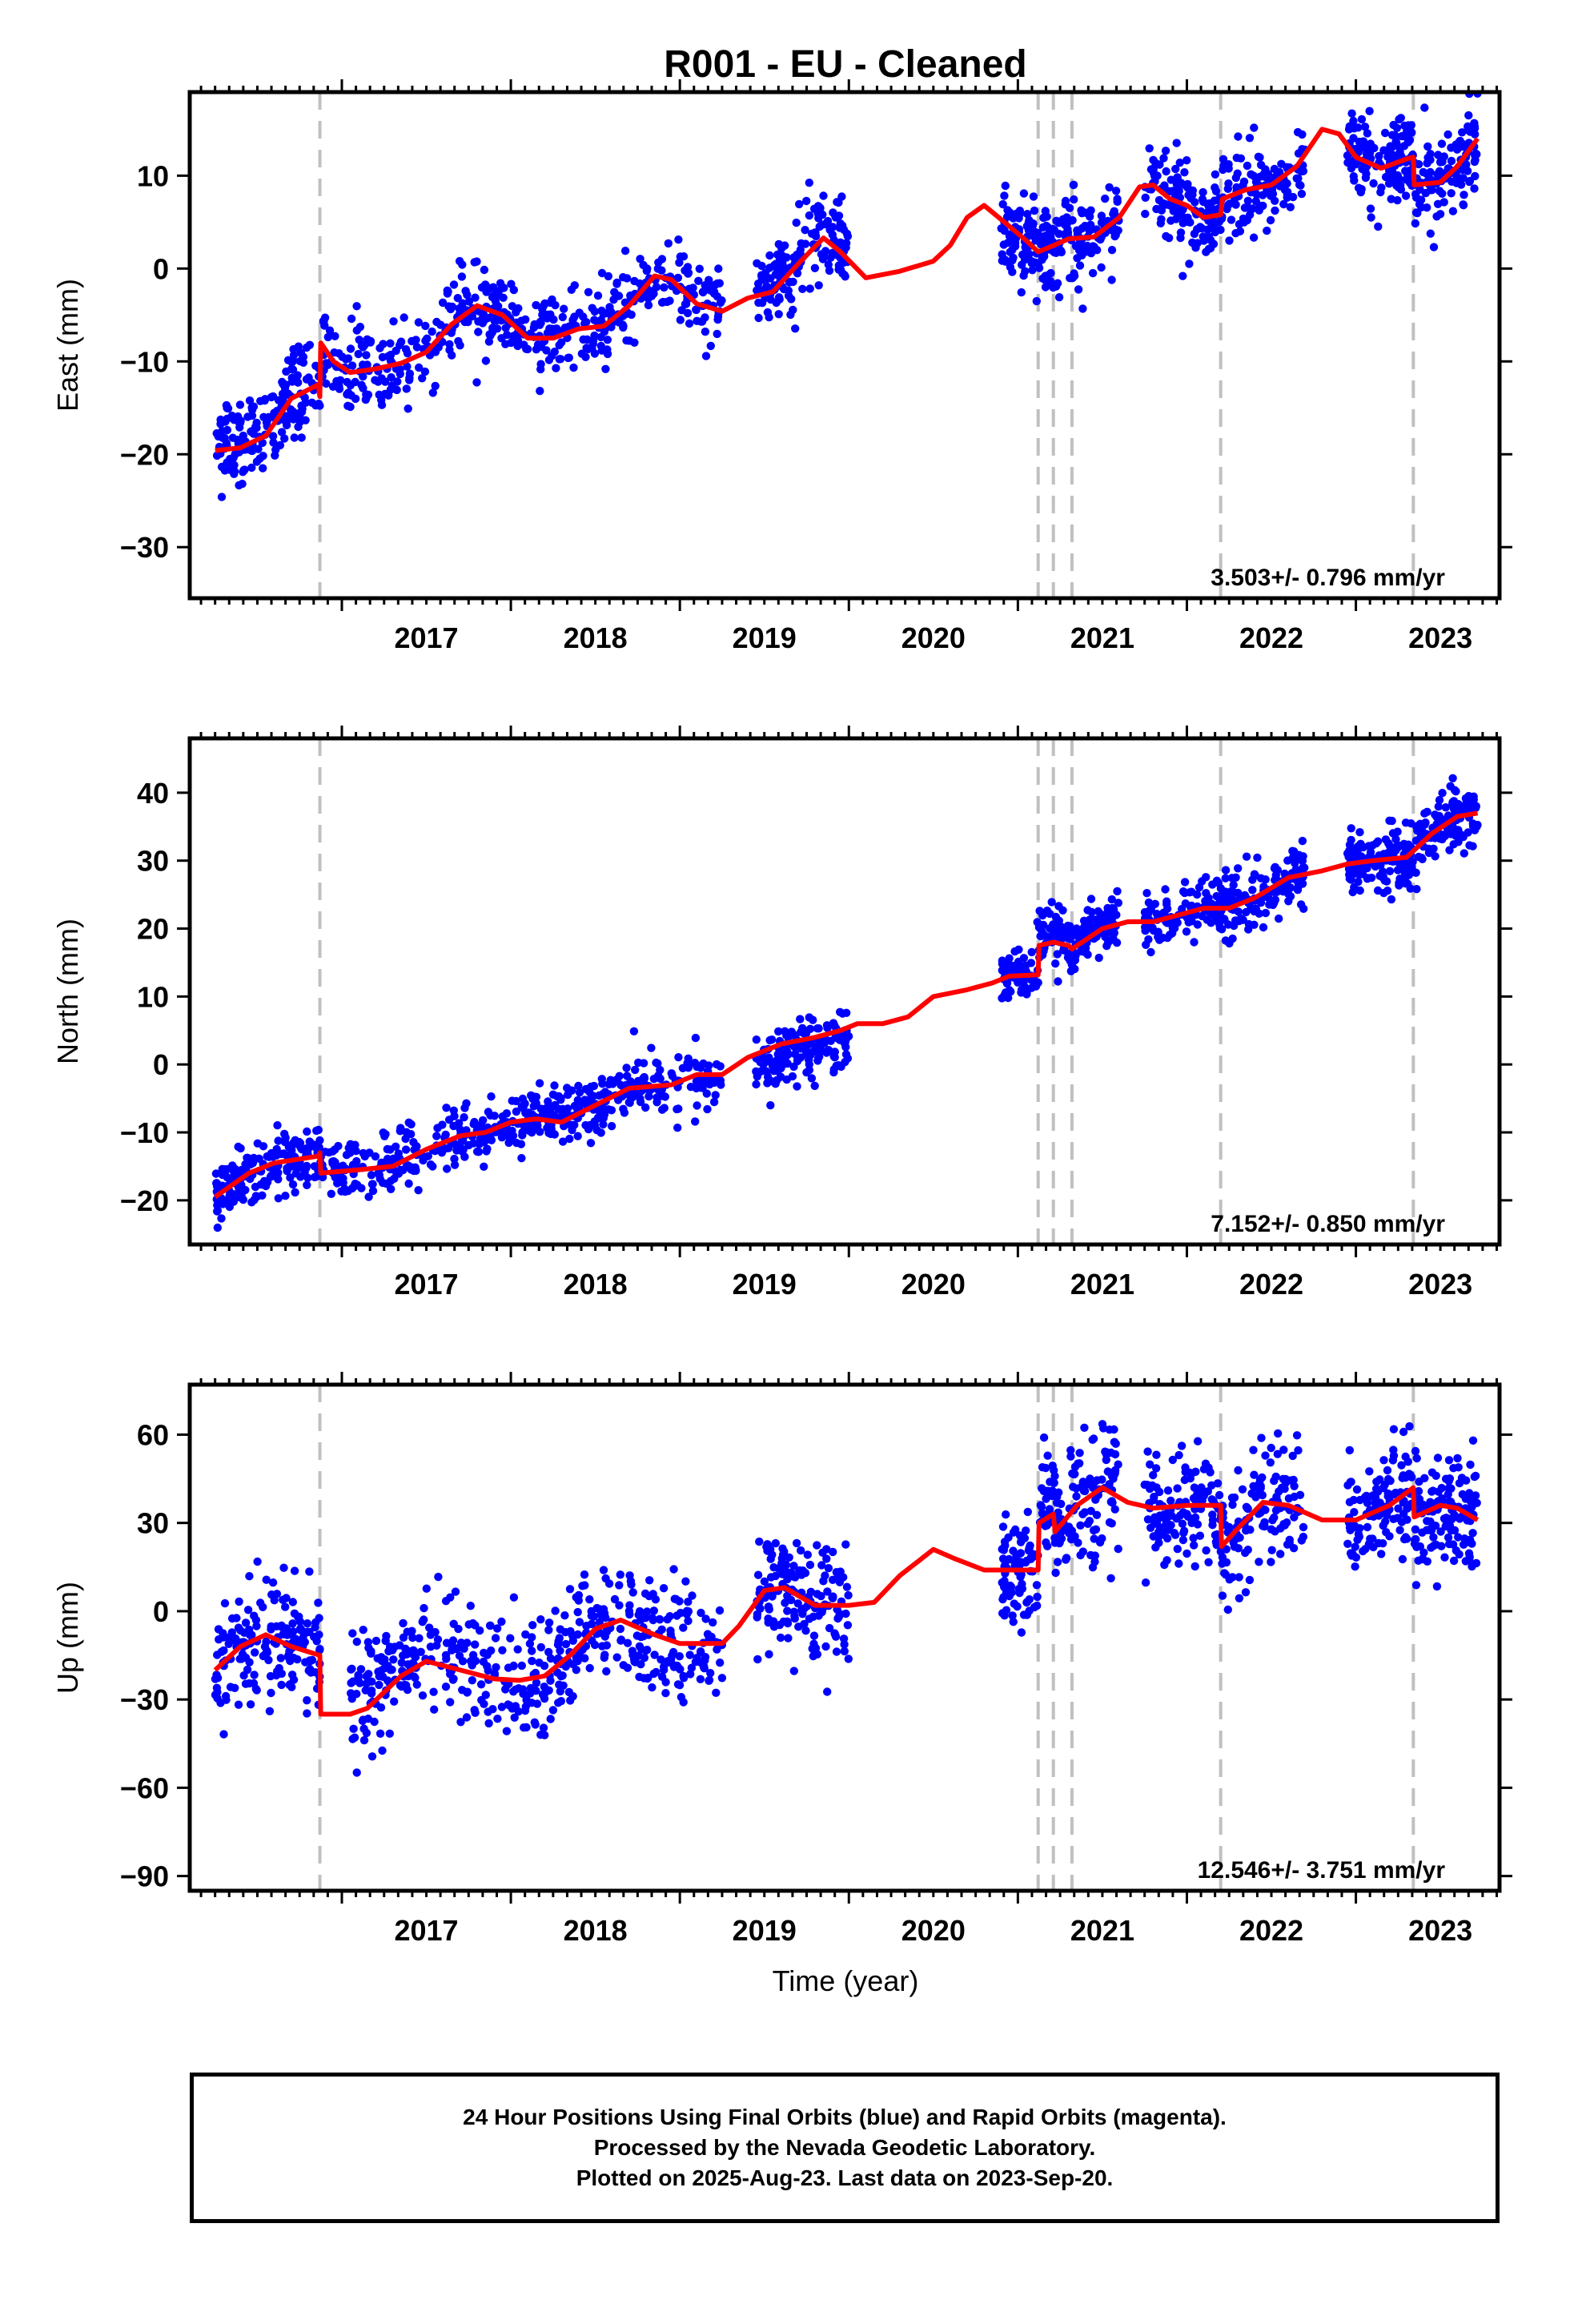  What do you see at coordinates (144, 361) in the screenshot?
I see `y-tick-label: −10` at bounding box center [144, 361].